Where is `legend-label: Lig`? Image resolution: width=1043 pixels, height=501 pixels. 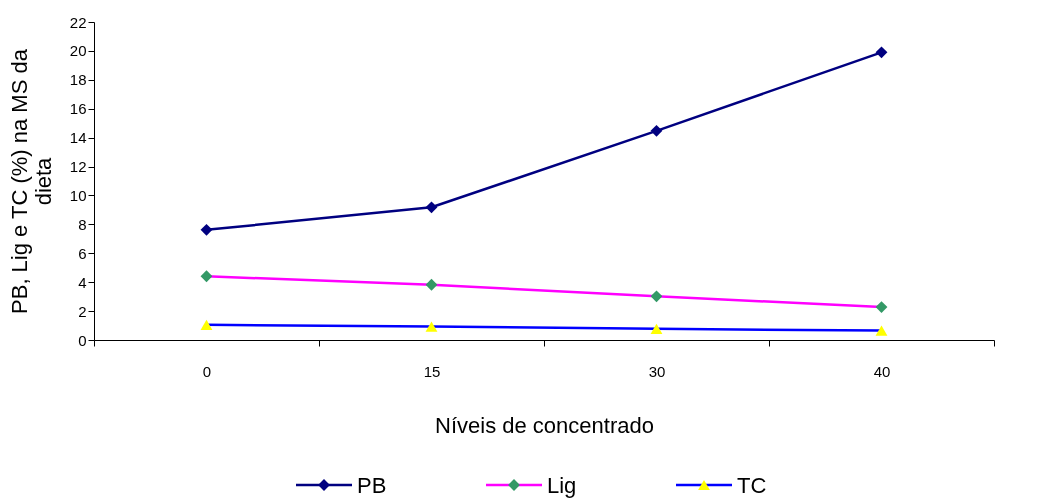 legend-label: Lig is located at coordinates (562, 485).